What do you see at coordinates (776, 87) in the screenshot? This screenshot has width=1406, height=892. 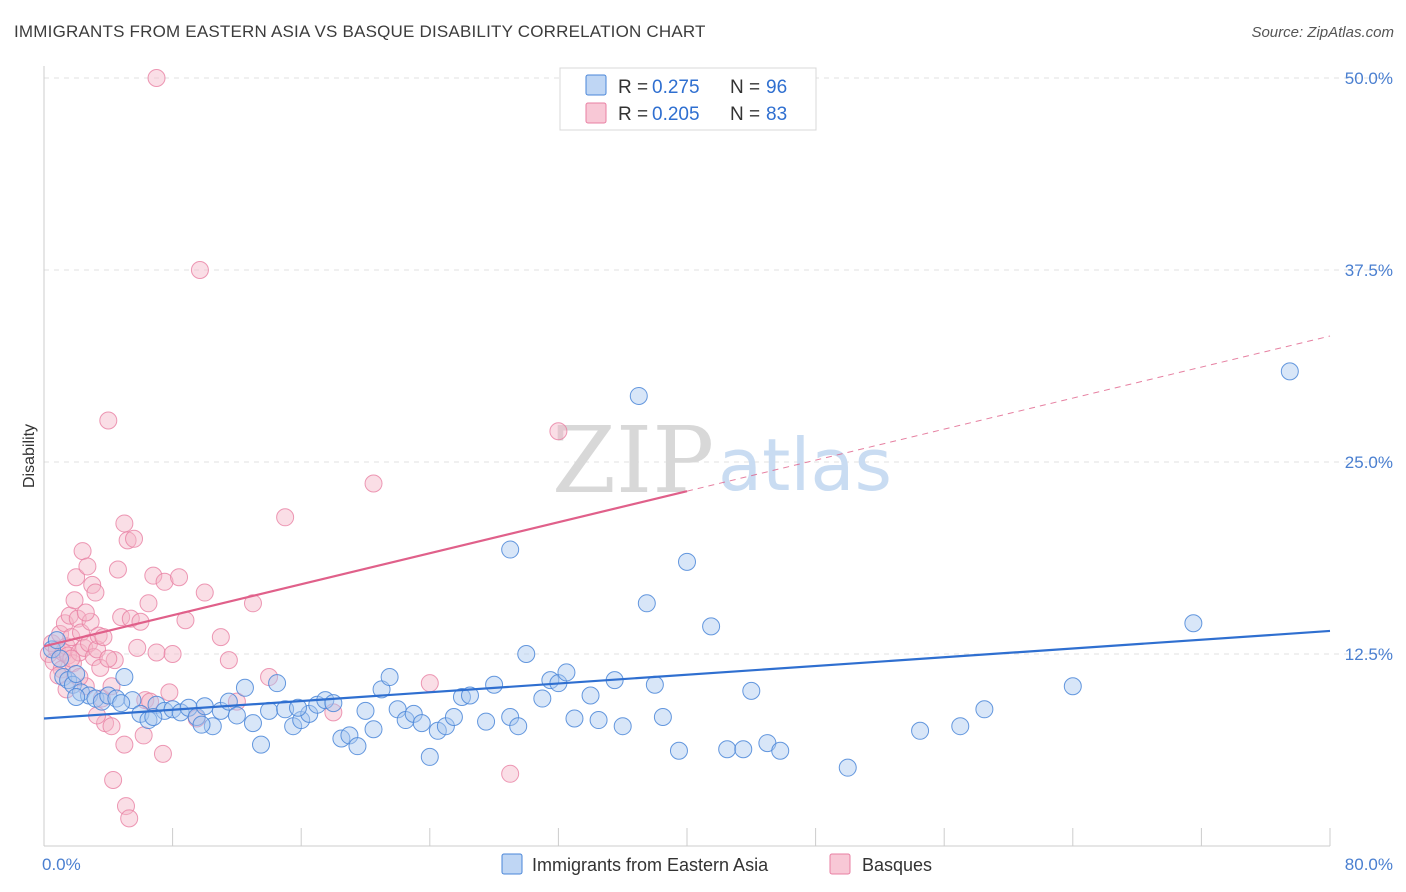 I see `legend-n-value-1: 96` at bounding box center [776, 87].